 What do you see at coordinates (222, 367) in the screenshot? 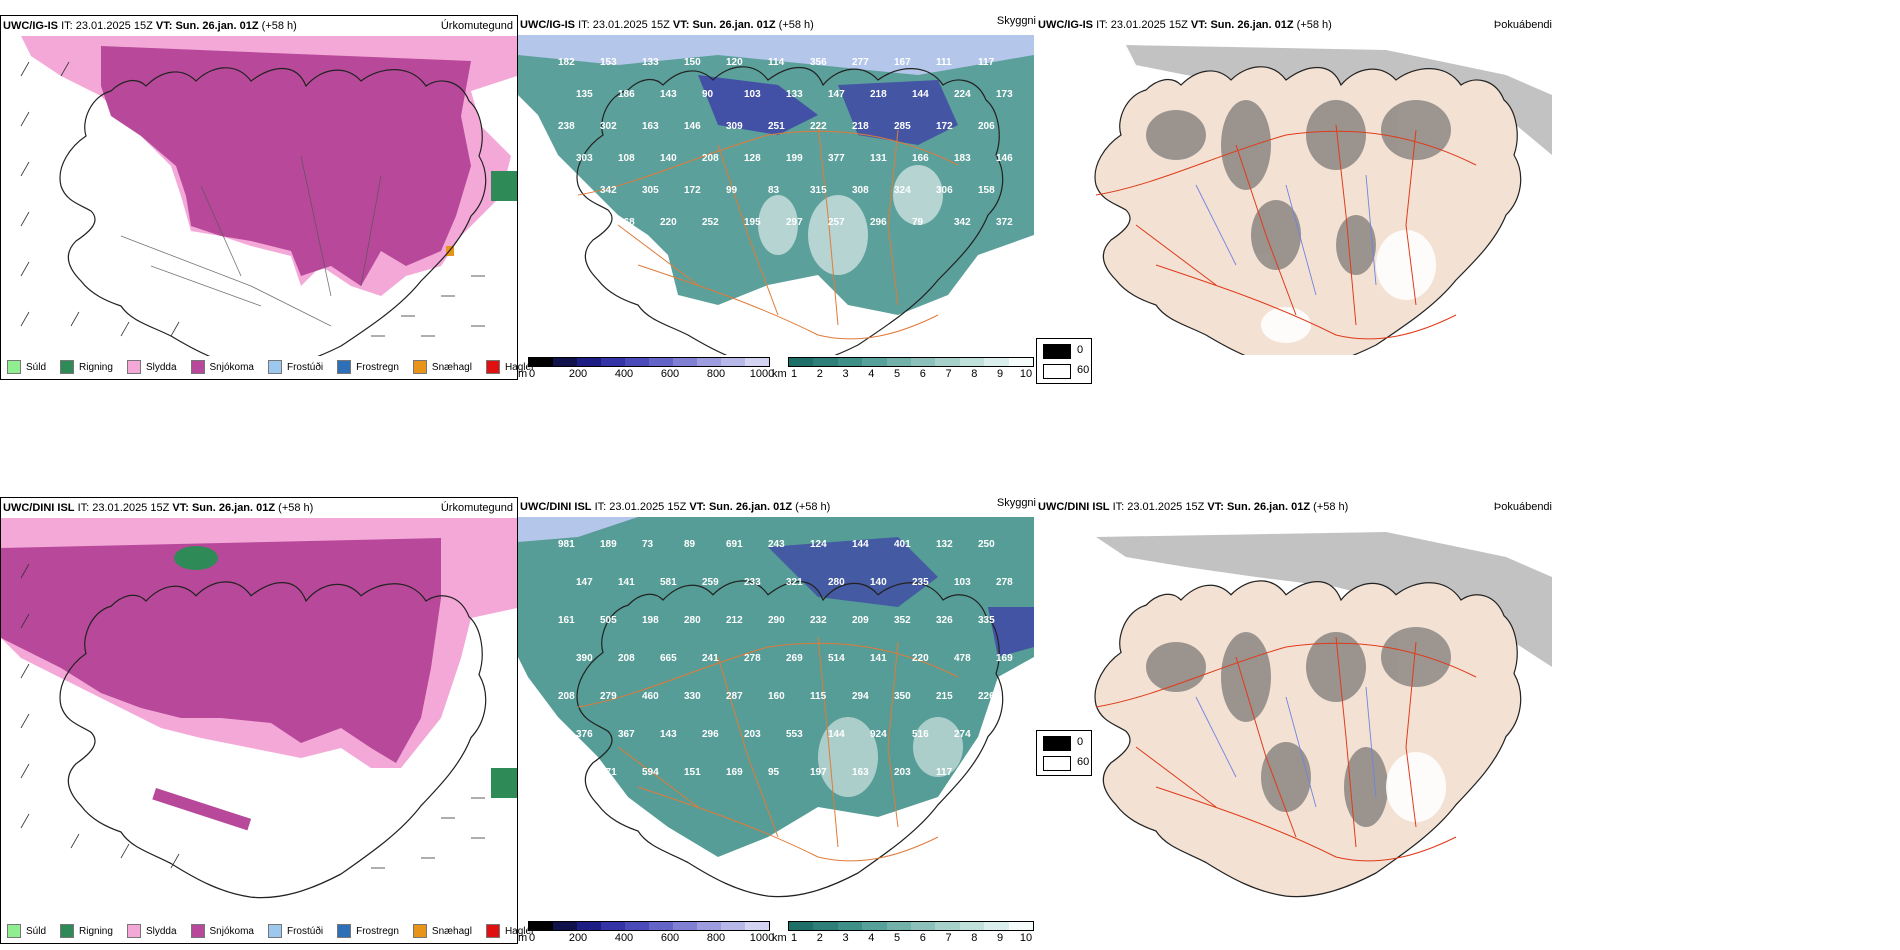
I see `legend-item: Snjókoma` at bounding box center [222, 367].